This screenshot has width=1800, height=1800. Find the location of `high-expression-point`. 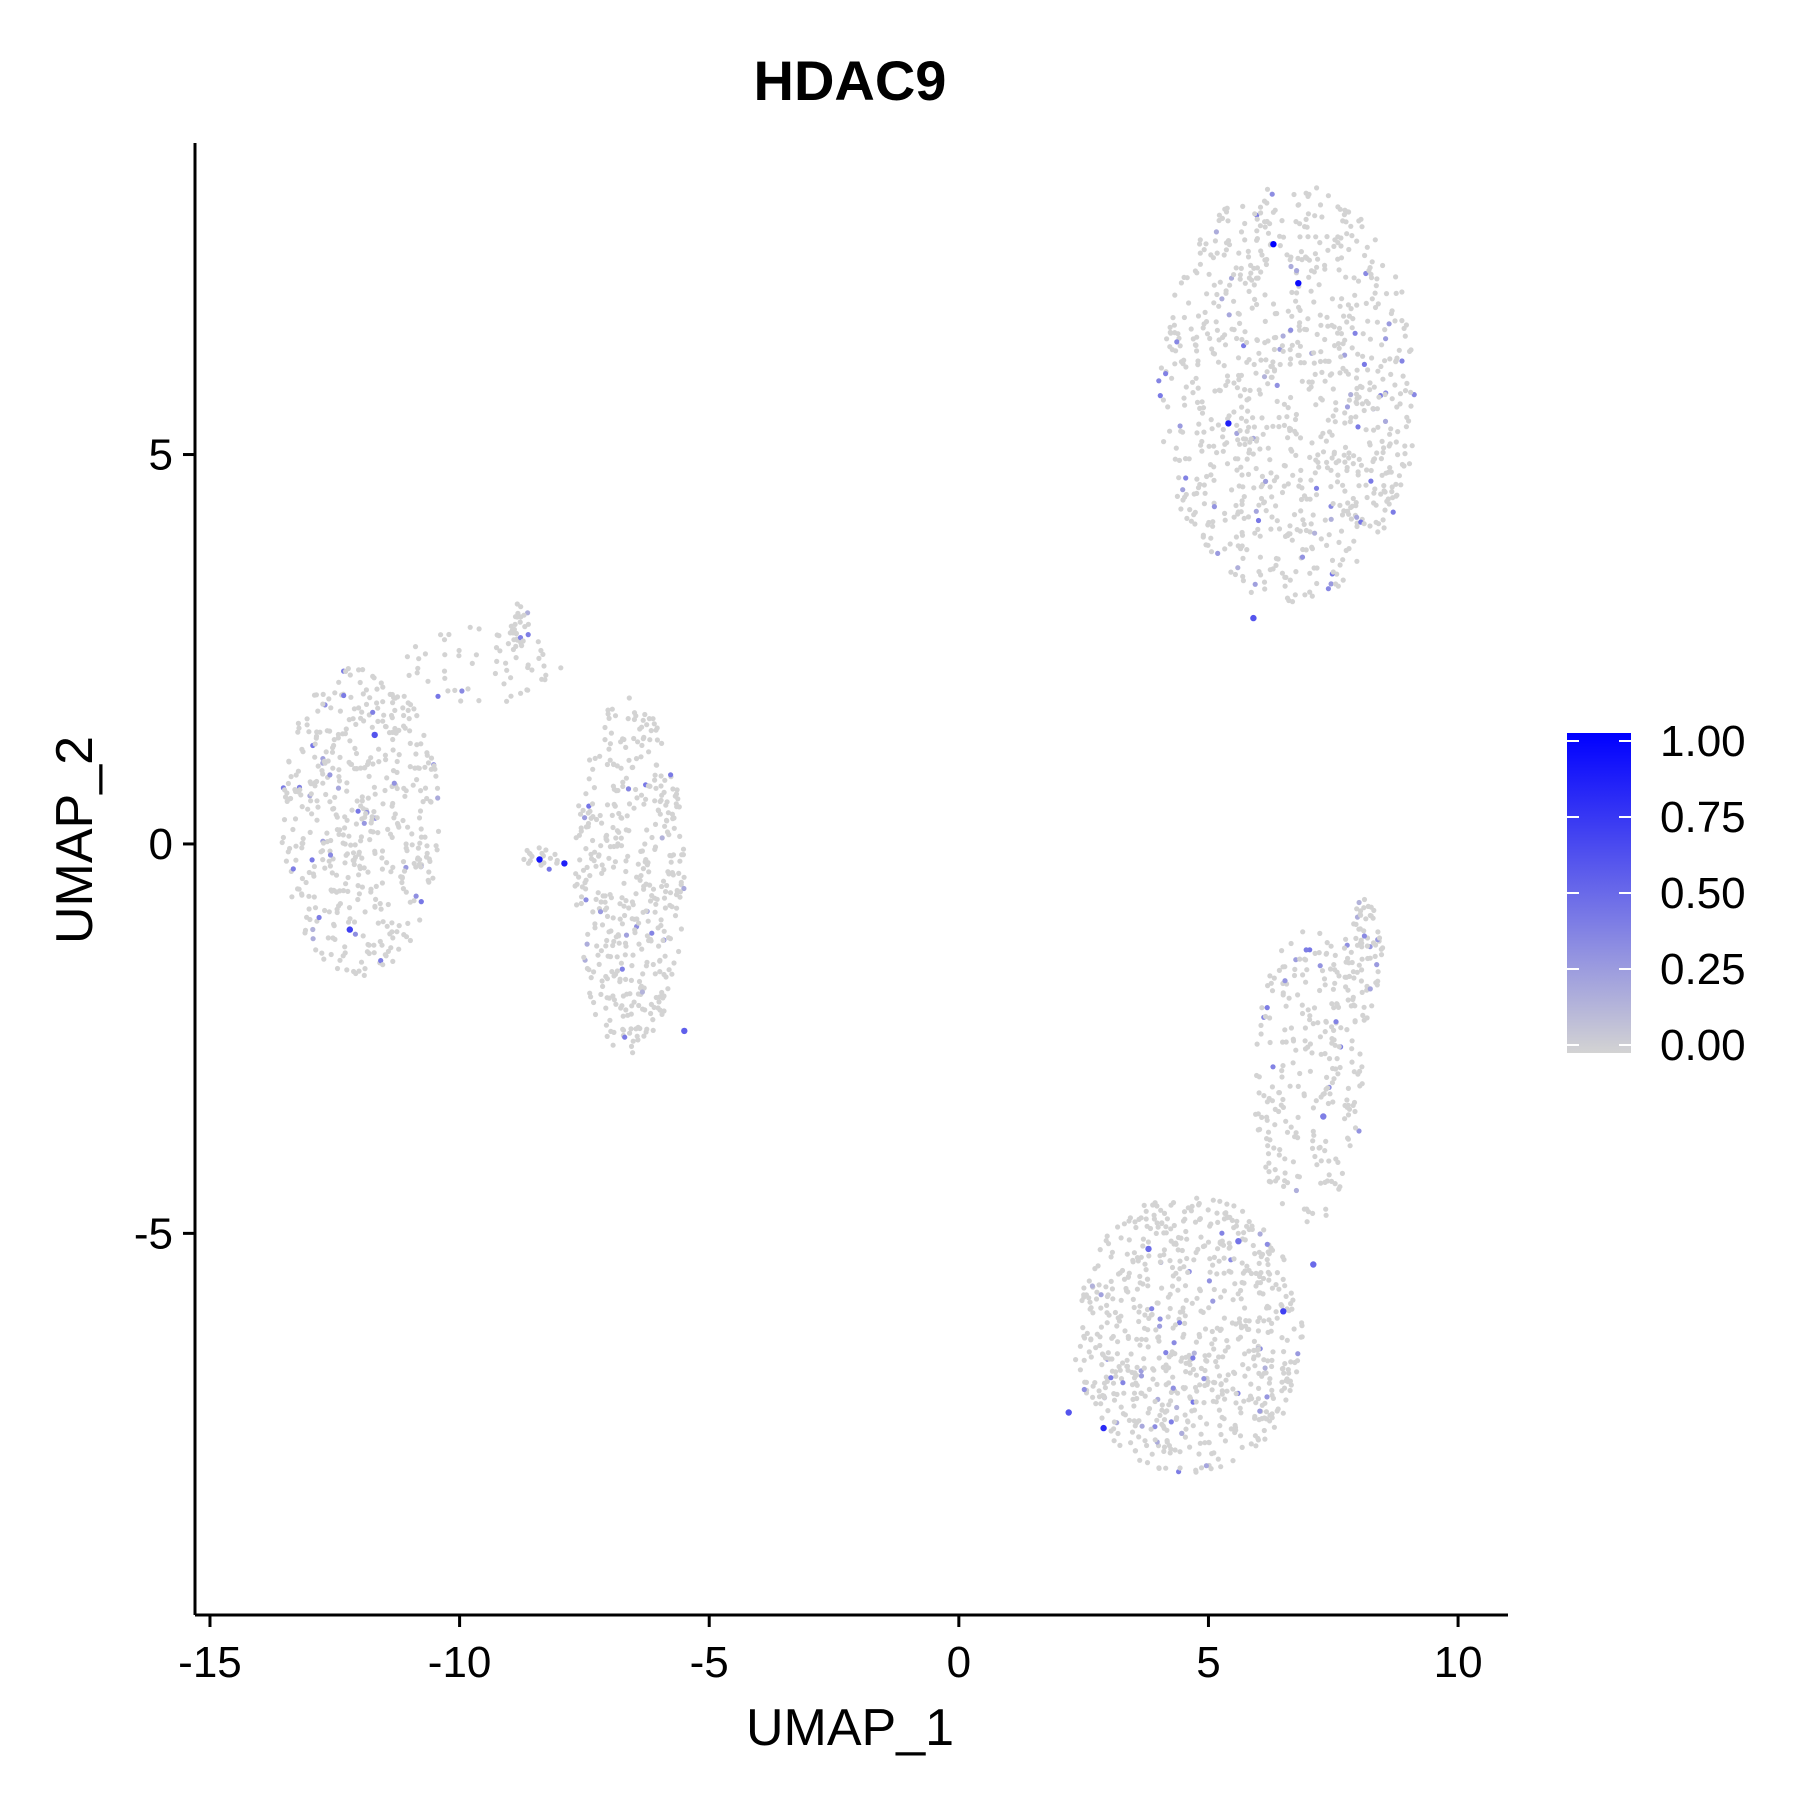

high-expression-point is located at coordinates (1103, 1428).